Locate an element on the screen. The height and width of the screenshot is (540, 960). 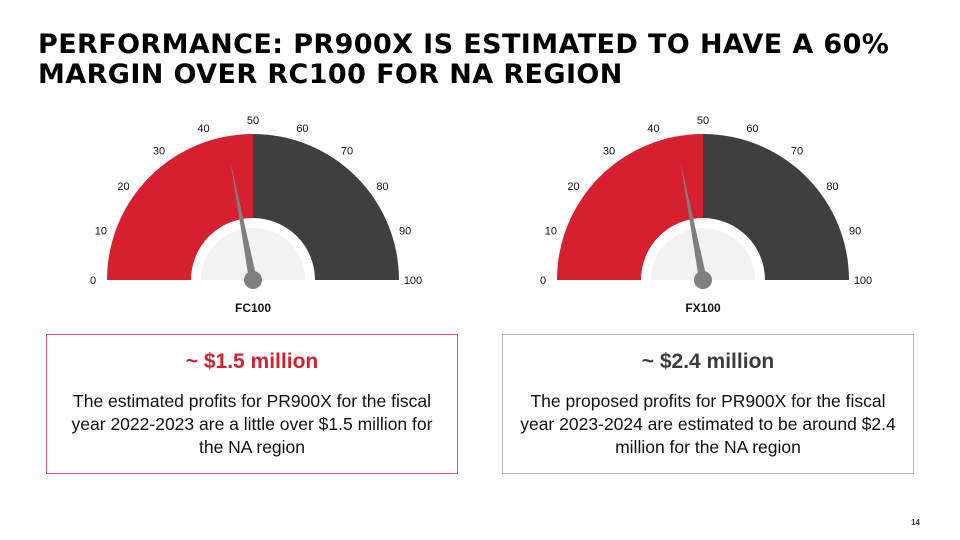
gauge-fc100-svg: 0 10 20 30 40 50 60 70 80 90 100 FC100 is located at coordinates (256, 215).